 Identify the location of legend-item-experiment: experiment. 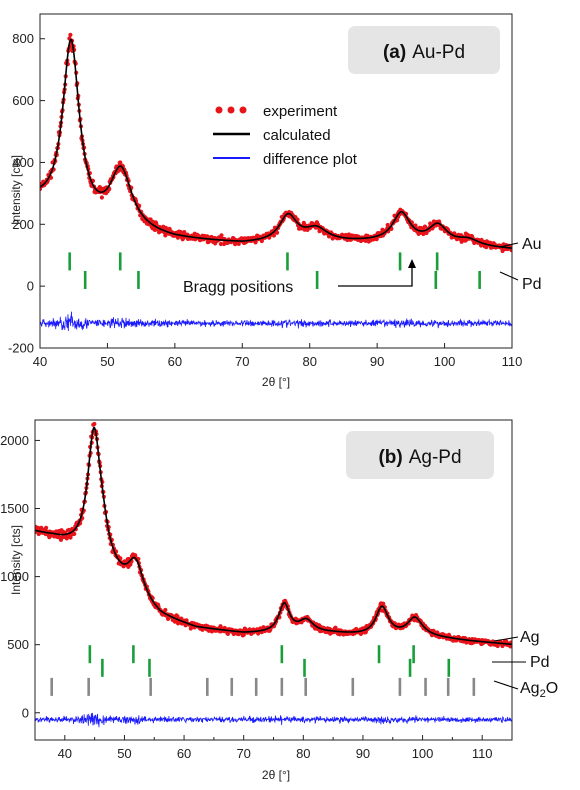
(276, 111).